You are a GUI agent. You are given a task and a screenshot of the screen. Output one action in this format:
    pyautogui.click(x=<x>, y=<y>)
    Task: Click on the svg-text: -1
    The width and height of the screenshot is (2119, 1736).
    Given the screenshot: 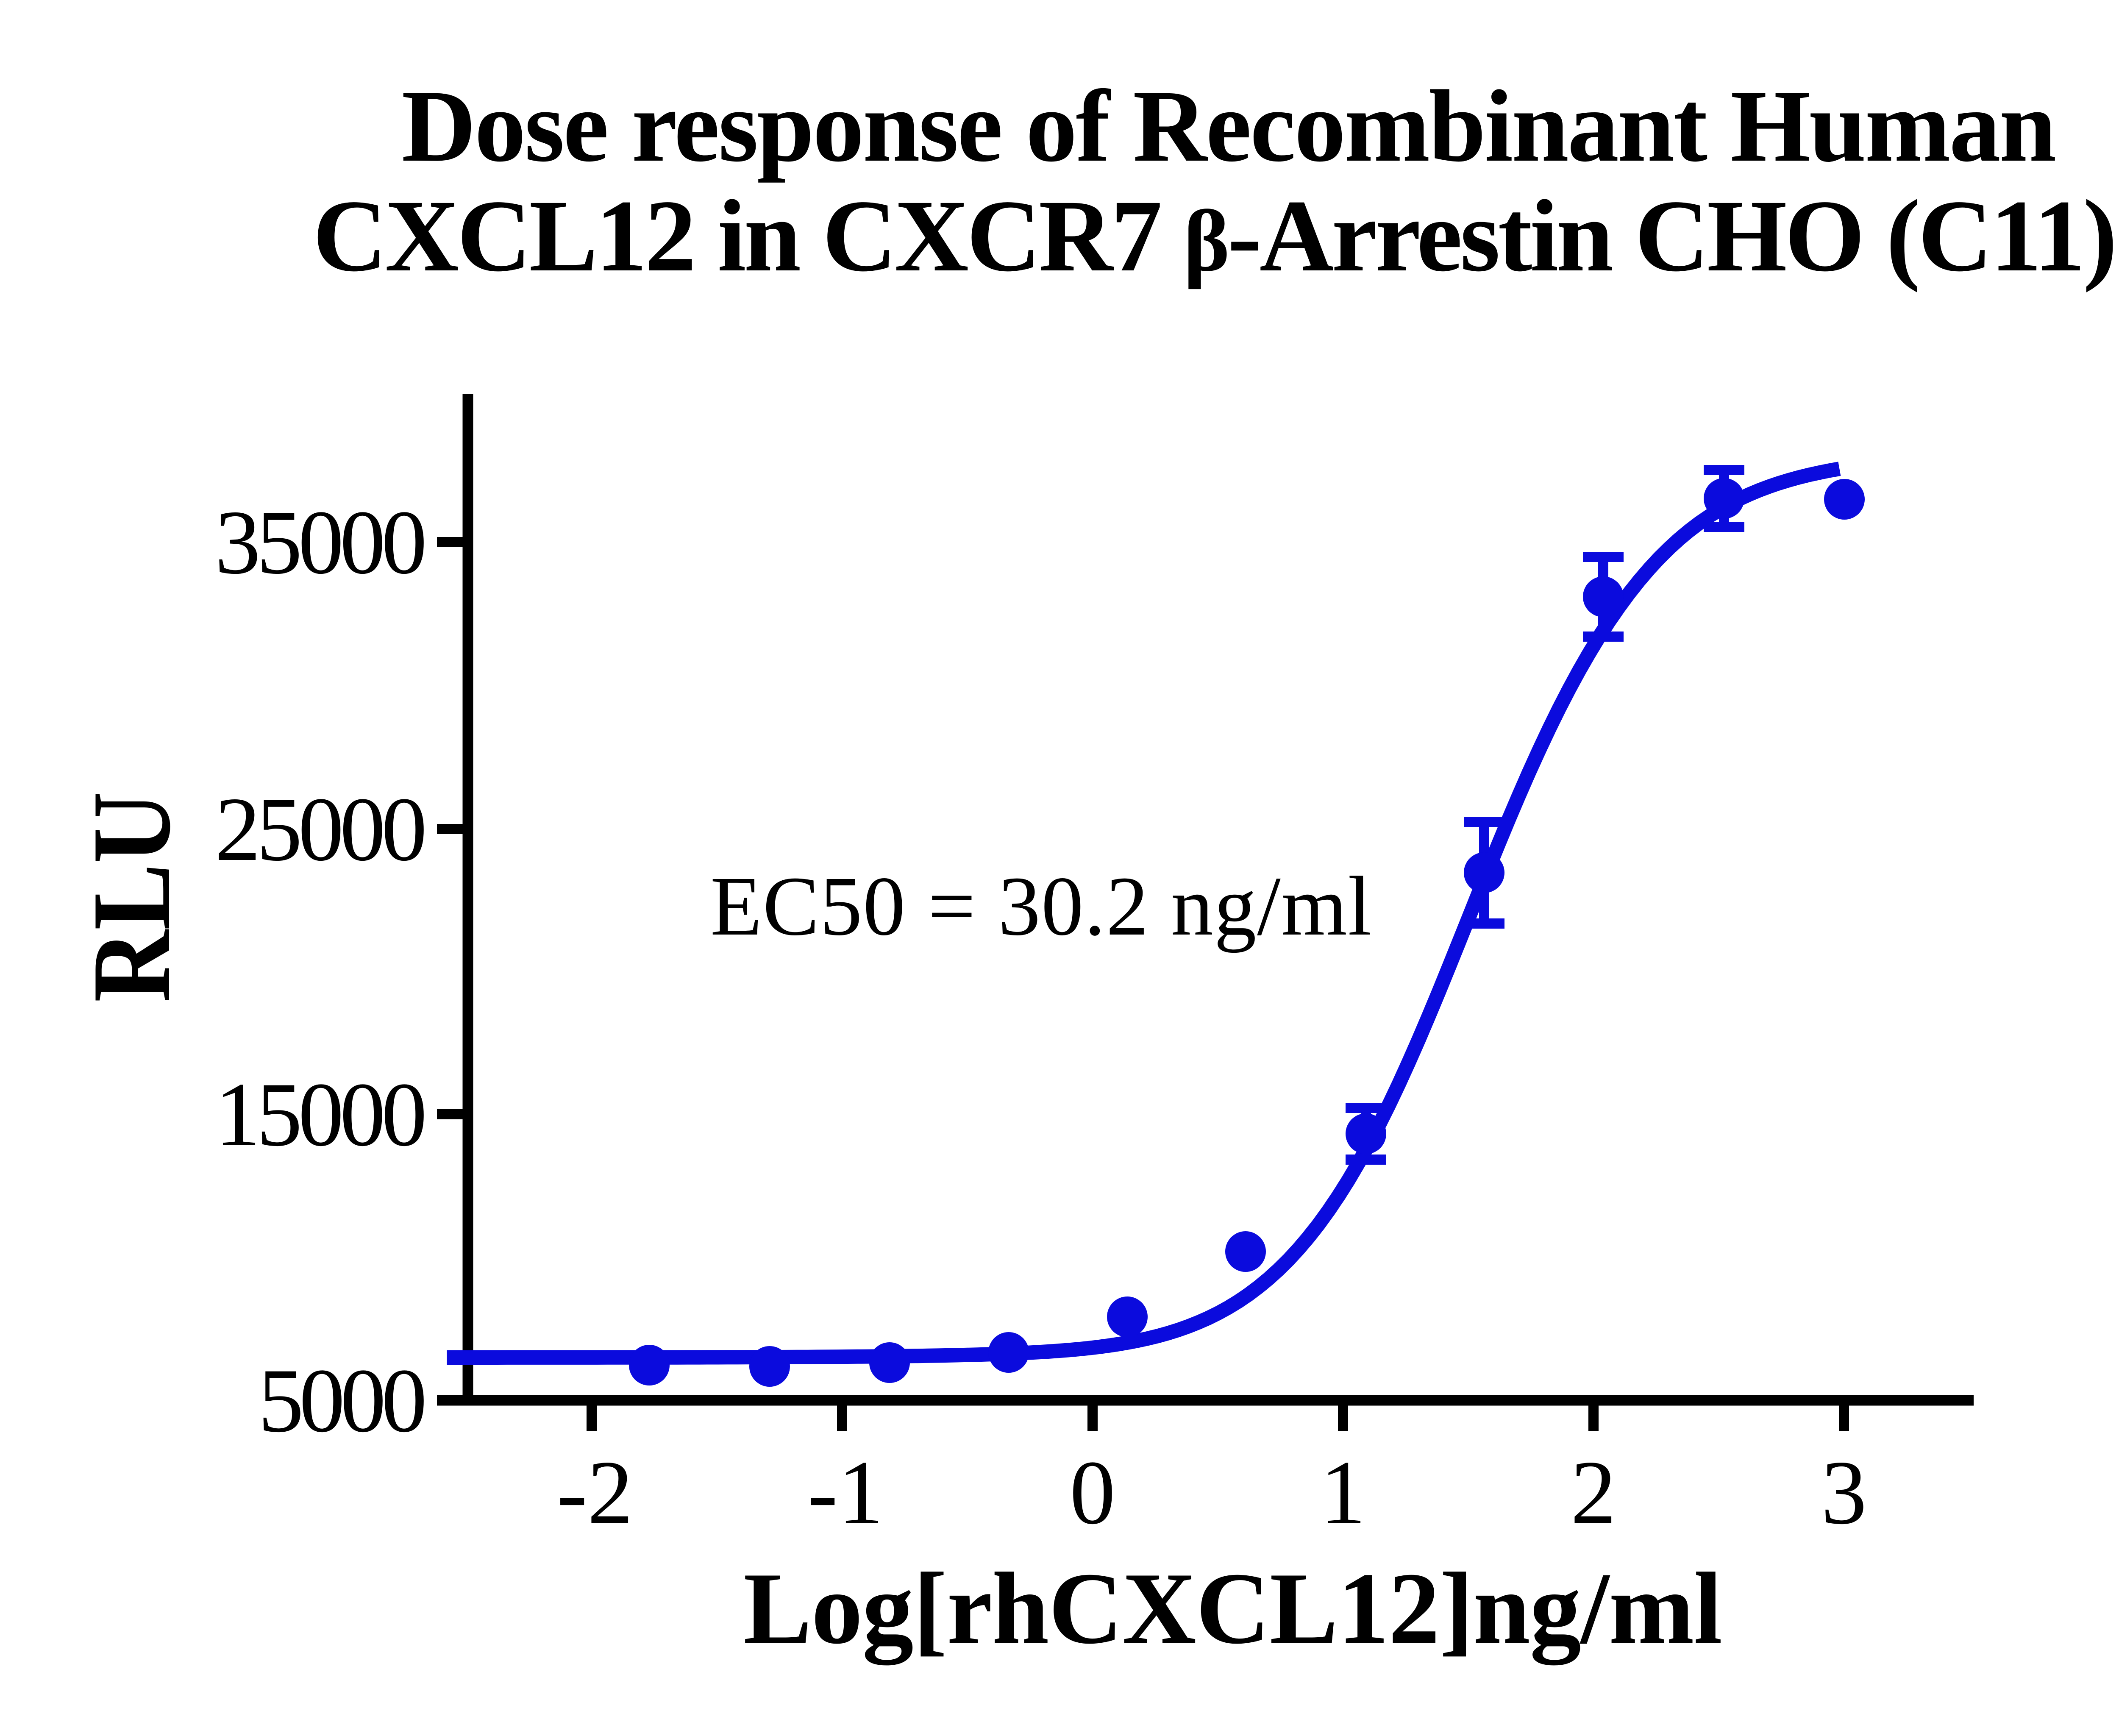 What is the action you would take?
    pyautogui.click(x=846, y=1492)
    